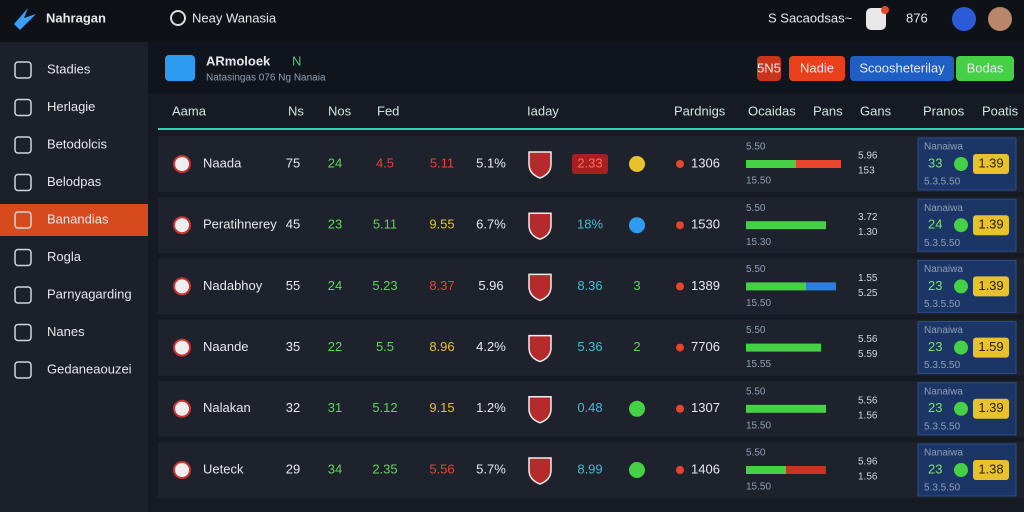  What do you see at coordinates (441, 407) in the screenshot?
I see `cell: 9.15` at bounding box center [441, 407].